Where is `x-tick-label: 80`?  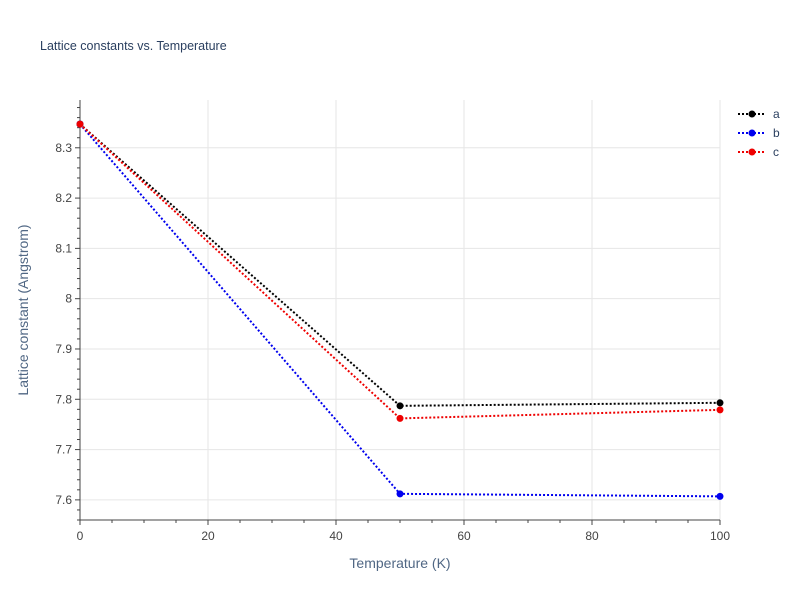
x-tick-label: 80 is located at coordinates (592, 536).